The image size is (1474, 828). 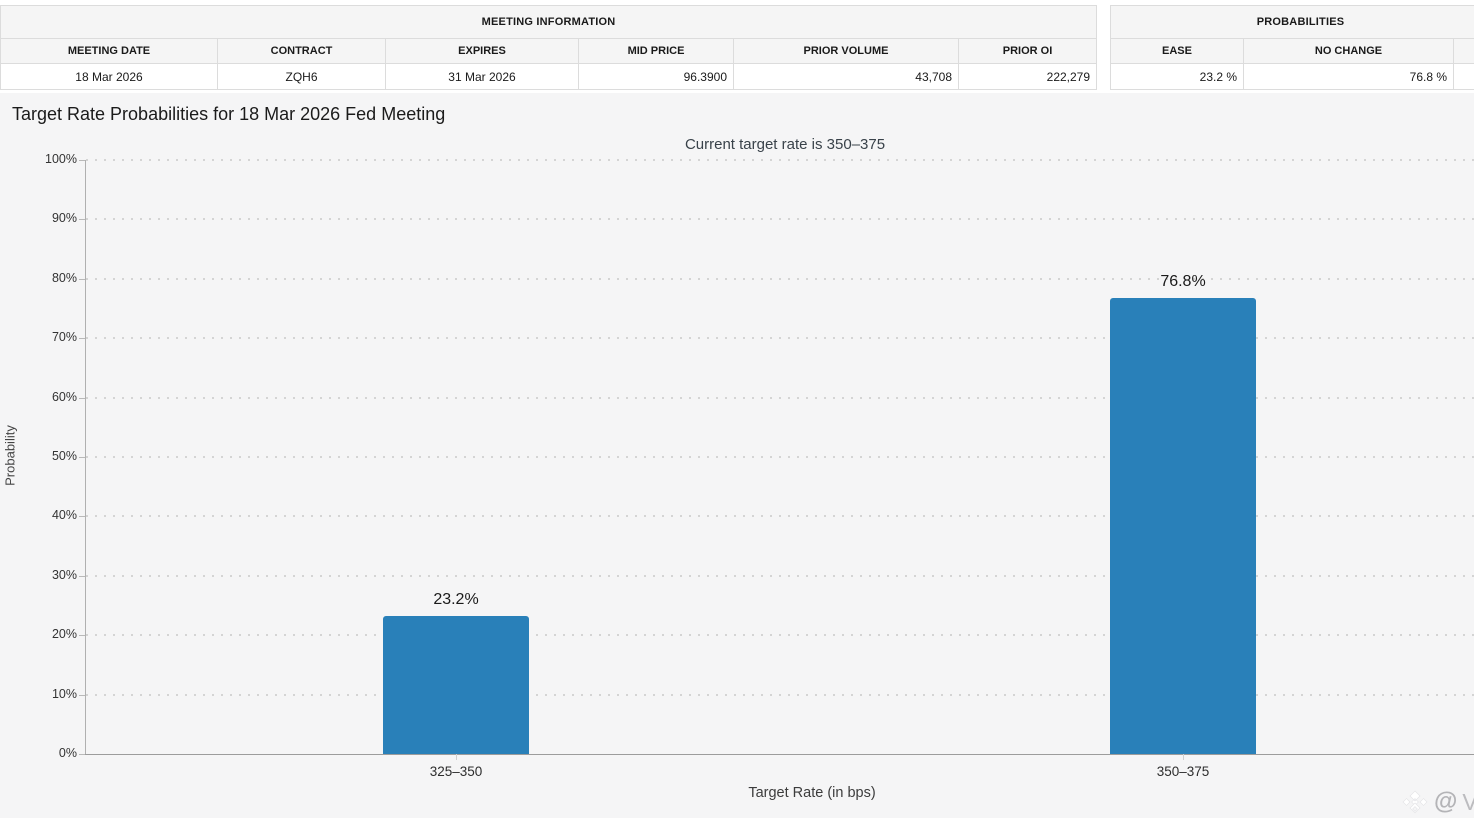 What do you see at coordinates (1027, 76) in the screenshot?
I see `cell-prior-oi: 222,279` at bounding box center [1027, 76].